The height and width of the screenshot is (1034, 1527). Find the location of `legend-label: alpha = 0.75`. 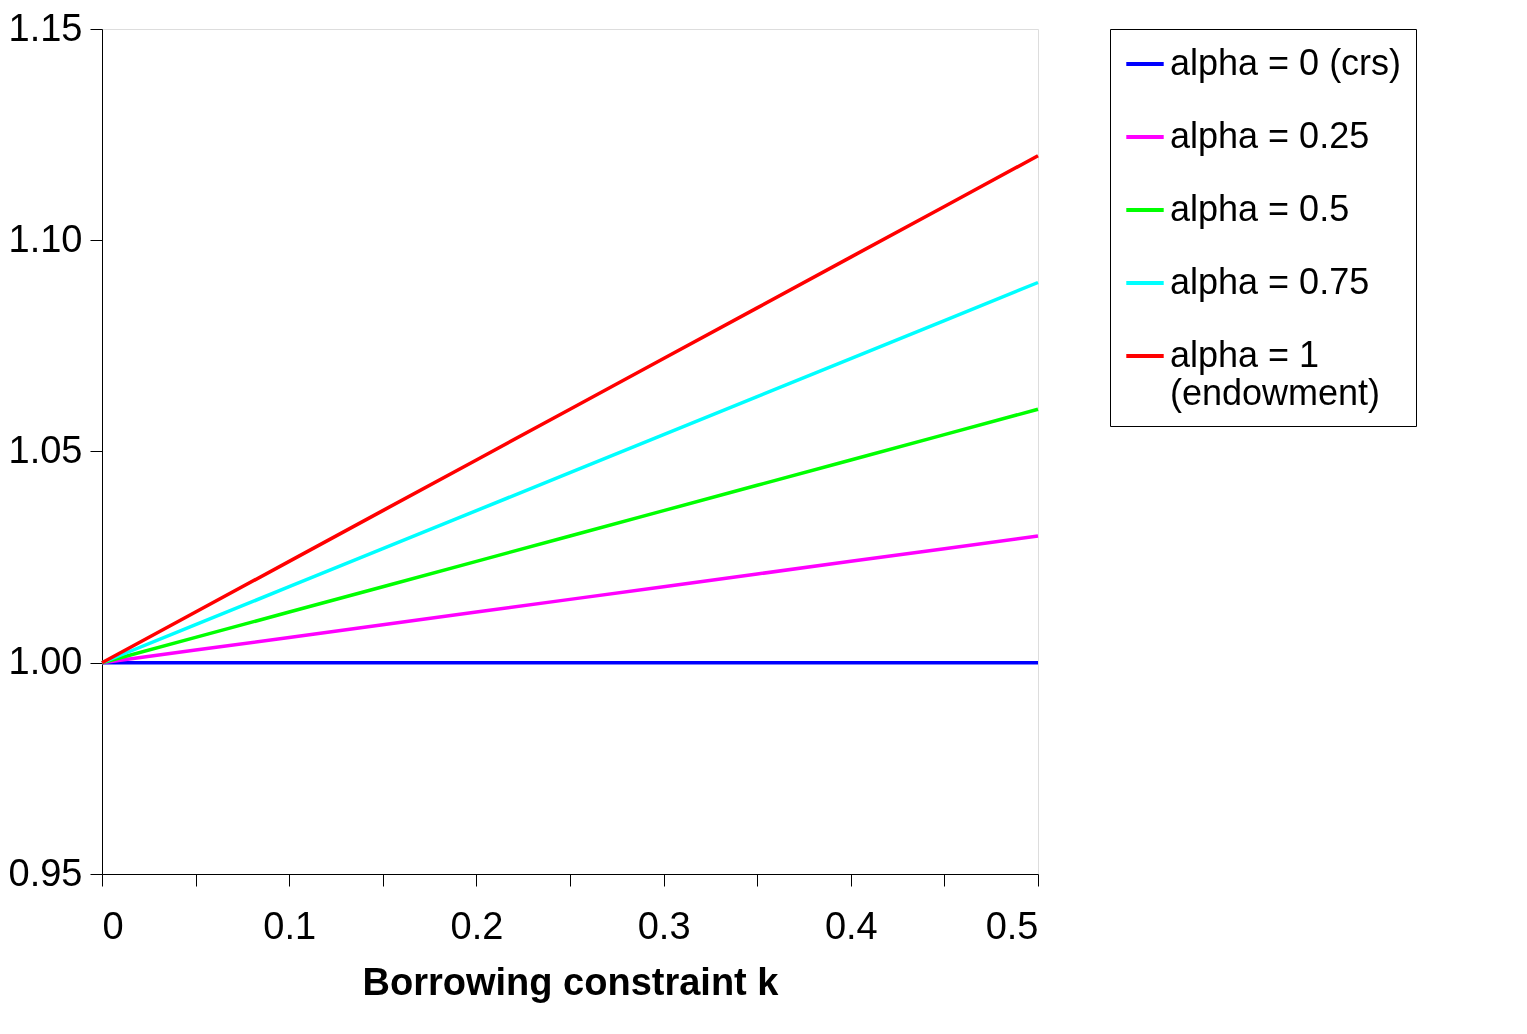

legend-label: alpha = 0.75 is located at coordinates (1270, 281).